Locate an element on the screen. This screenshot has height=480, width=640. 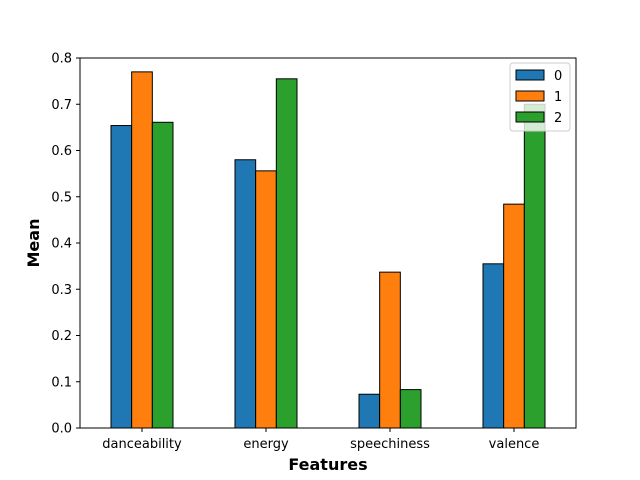
legend-label-1: 1 is located at coordinates (558, 97).